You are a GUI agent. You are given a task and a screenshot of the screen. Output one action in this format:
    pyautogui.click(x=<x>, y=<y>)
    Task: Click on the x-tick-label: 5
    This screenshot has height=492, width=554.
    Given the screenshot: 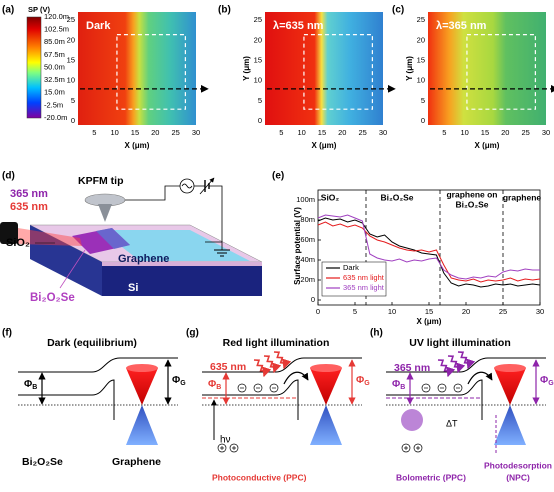 What is the action you would take?
    pyautogui.click(x=281, y=132)
    